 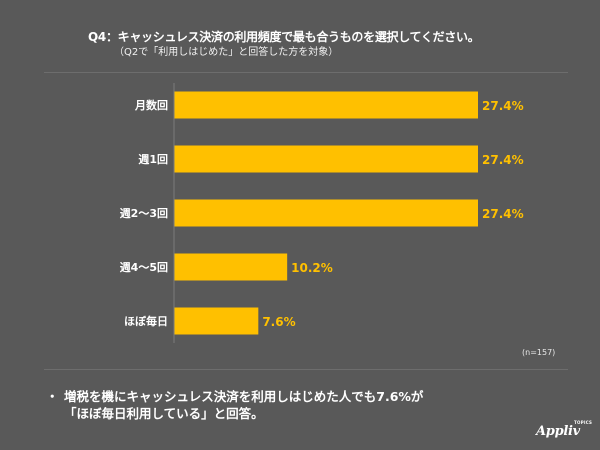 What do you see at coordinates (284, 37) in the screenshot?
I see `chart-title: Q4：キャッシュレス決済の利用頻度で最も合うものを選択してください。` at bounding box center [284, 37].